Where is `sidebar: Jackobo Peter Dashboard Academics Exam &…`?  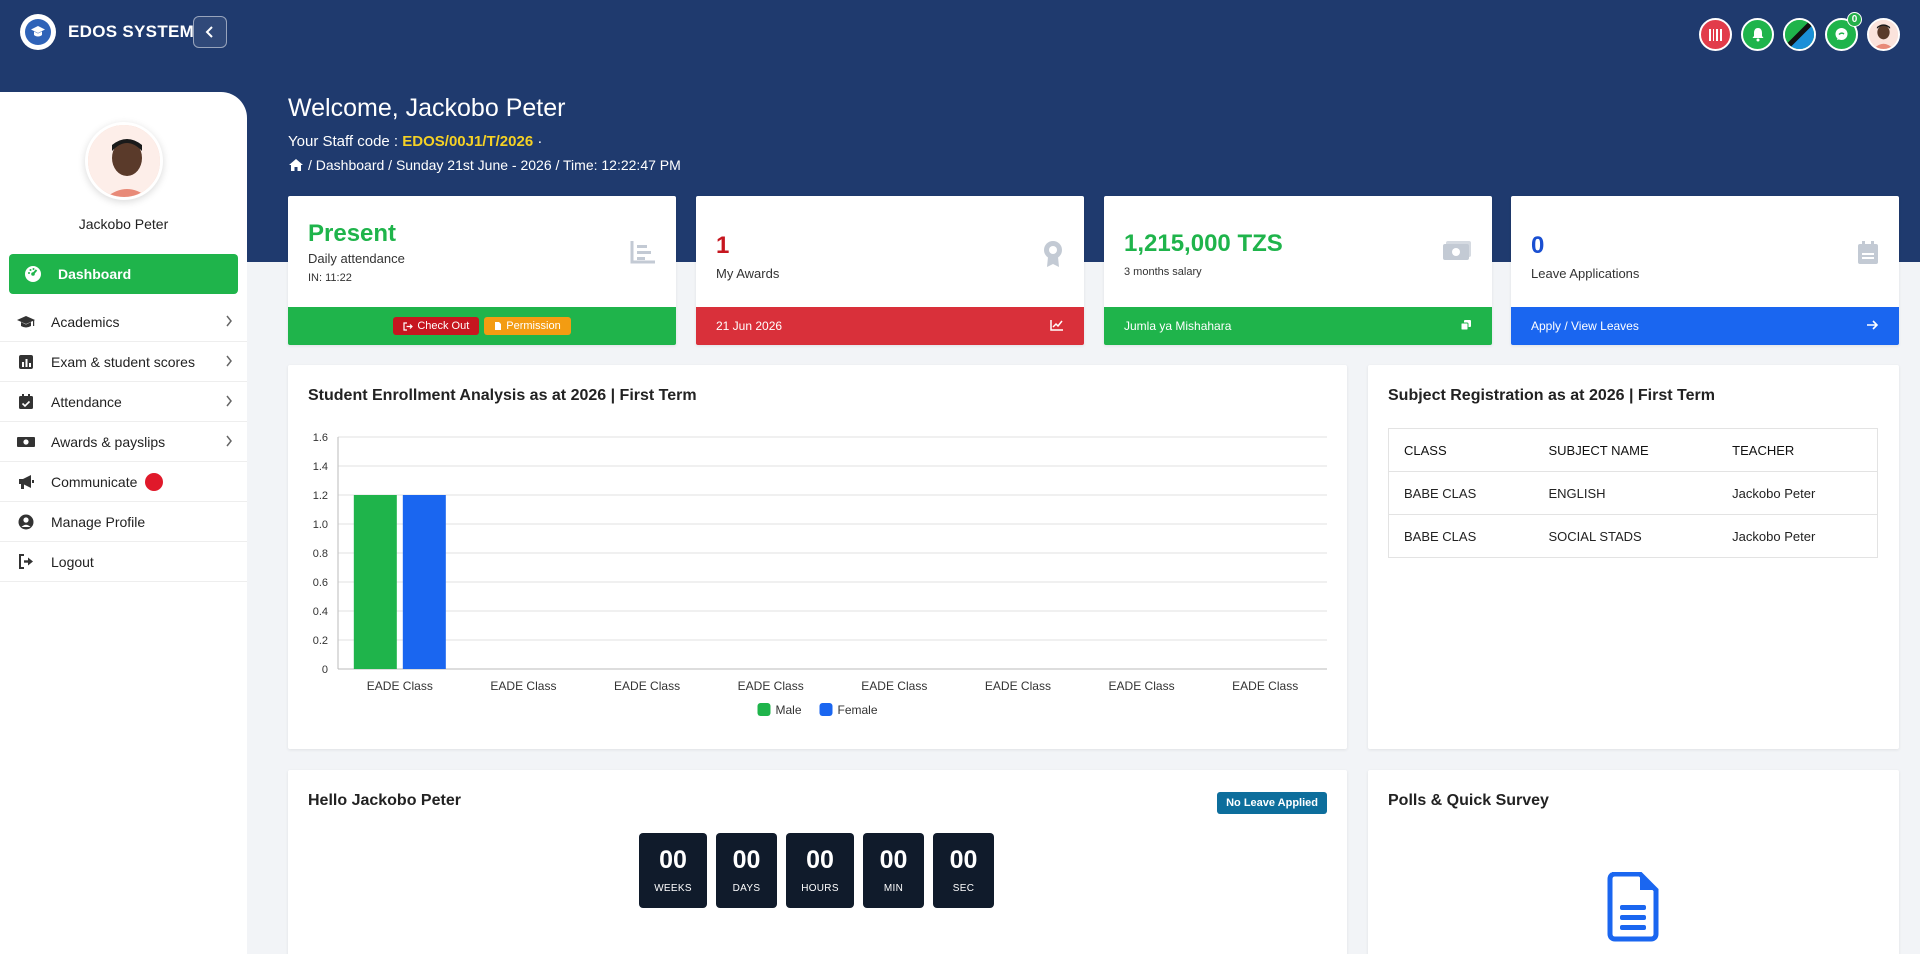 sidebar: Jackobo Peter Dashboard Academics Exam &… is located at coordinates (123, 523).